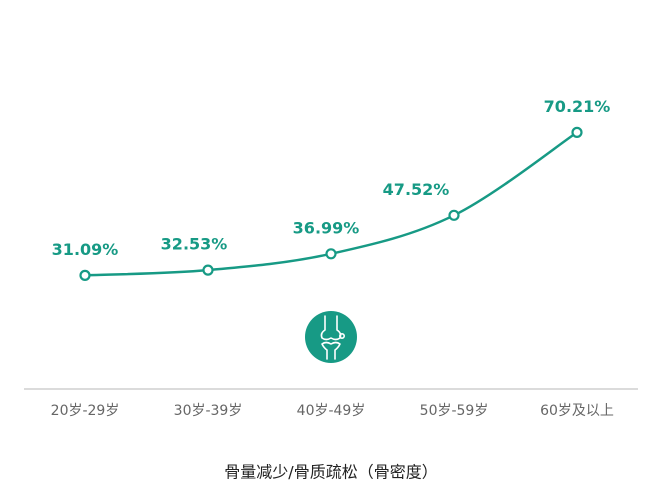 This screenshot has width=662, height=495. I want to click on x-tick-label: 40岁-49岁, so click(331, 411).